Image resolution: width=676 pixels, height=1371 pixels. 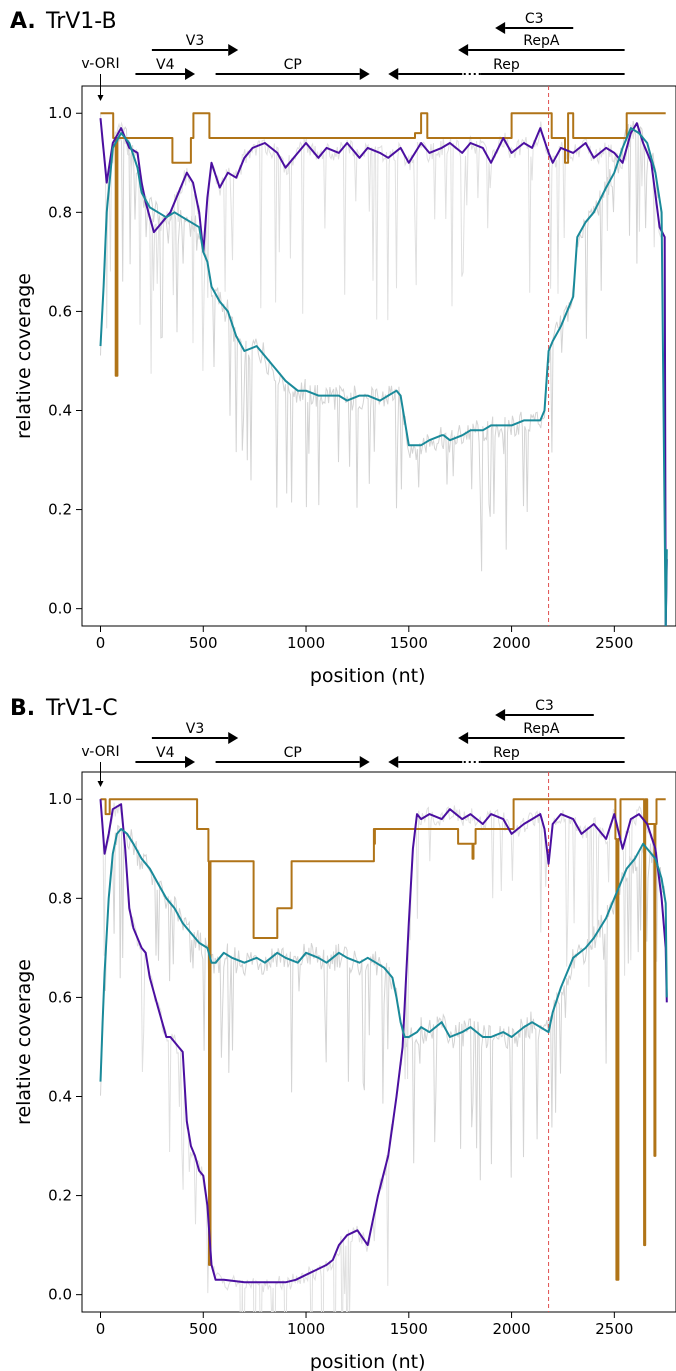 I want to click on panel-title: TrV1-B, so click(x=81, y=21).